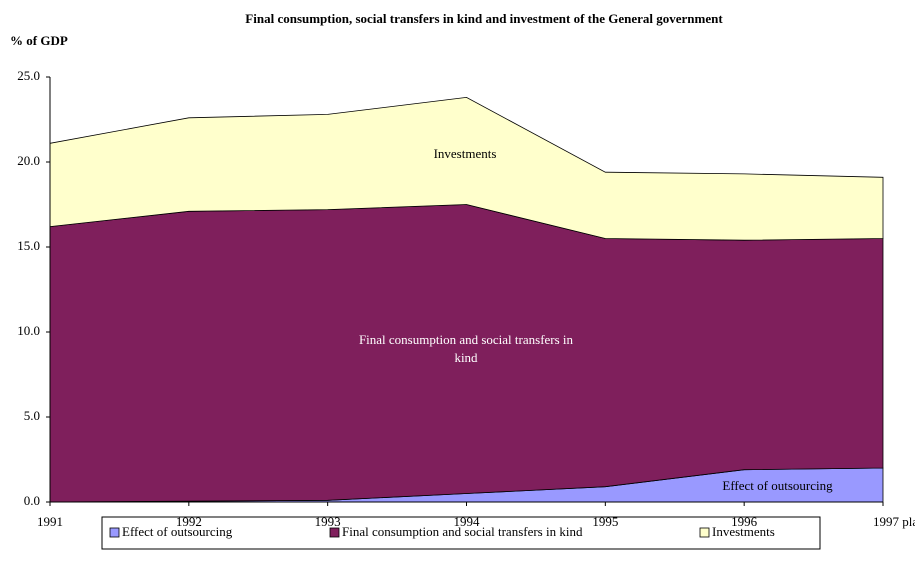 The height and width of the screenshot is (571, 915). What do you see at coordinates (39, 40) in the screenshot?
I see `y-axis-label: % of GDP` at bounding box center [39, 40].